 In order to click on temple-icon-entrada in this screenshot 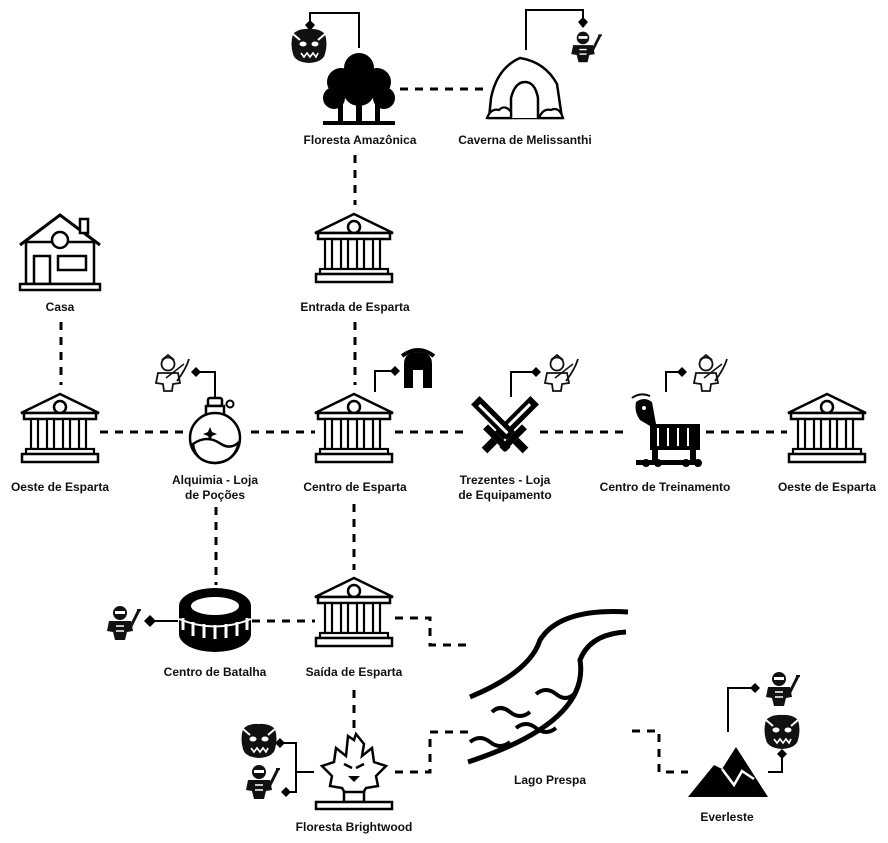, I will do `click(354, 248)`.